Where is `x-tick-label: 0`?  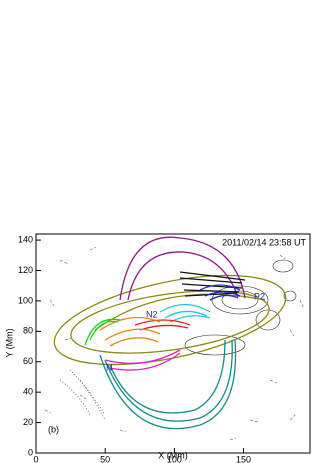 x-tick-label: 0 is located at coordinates (35, 458).